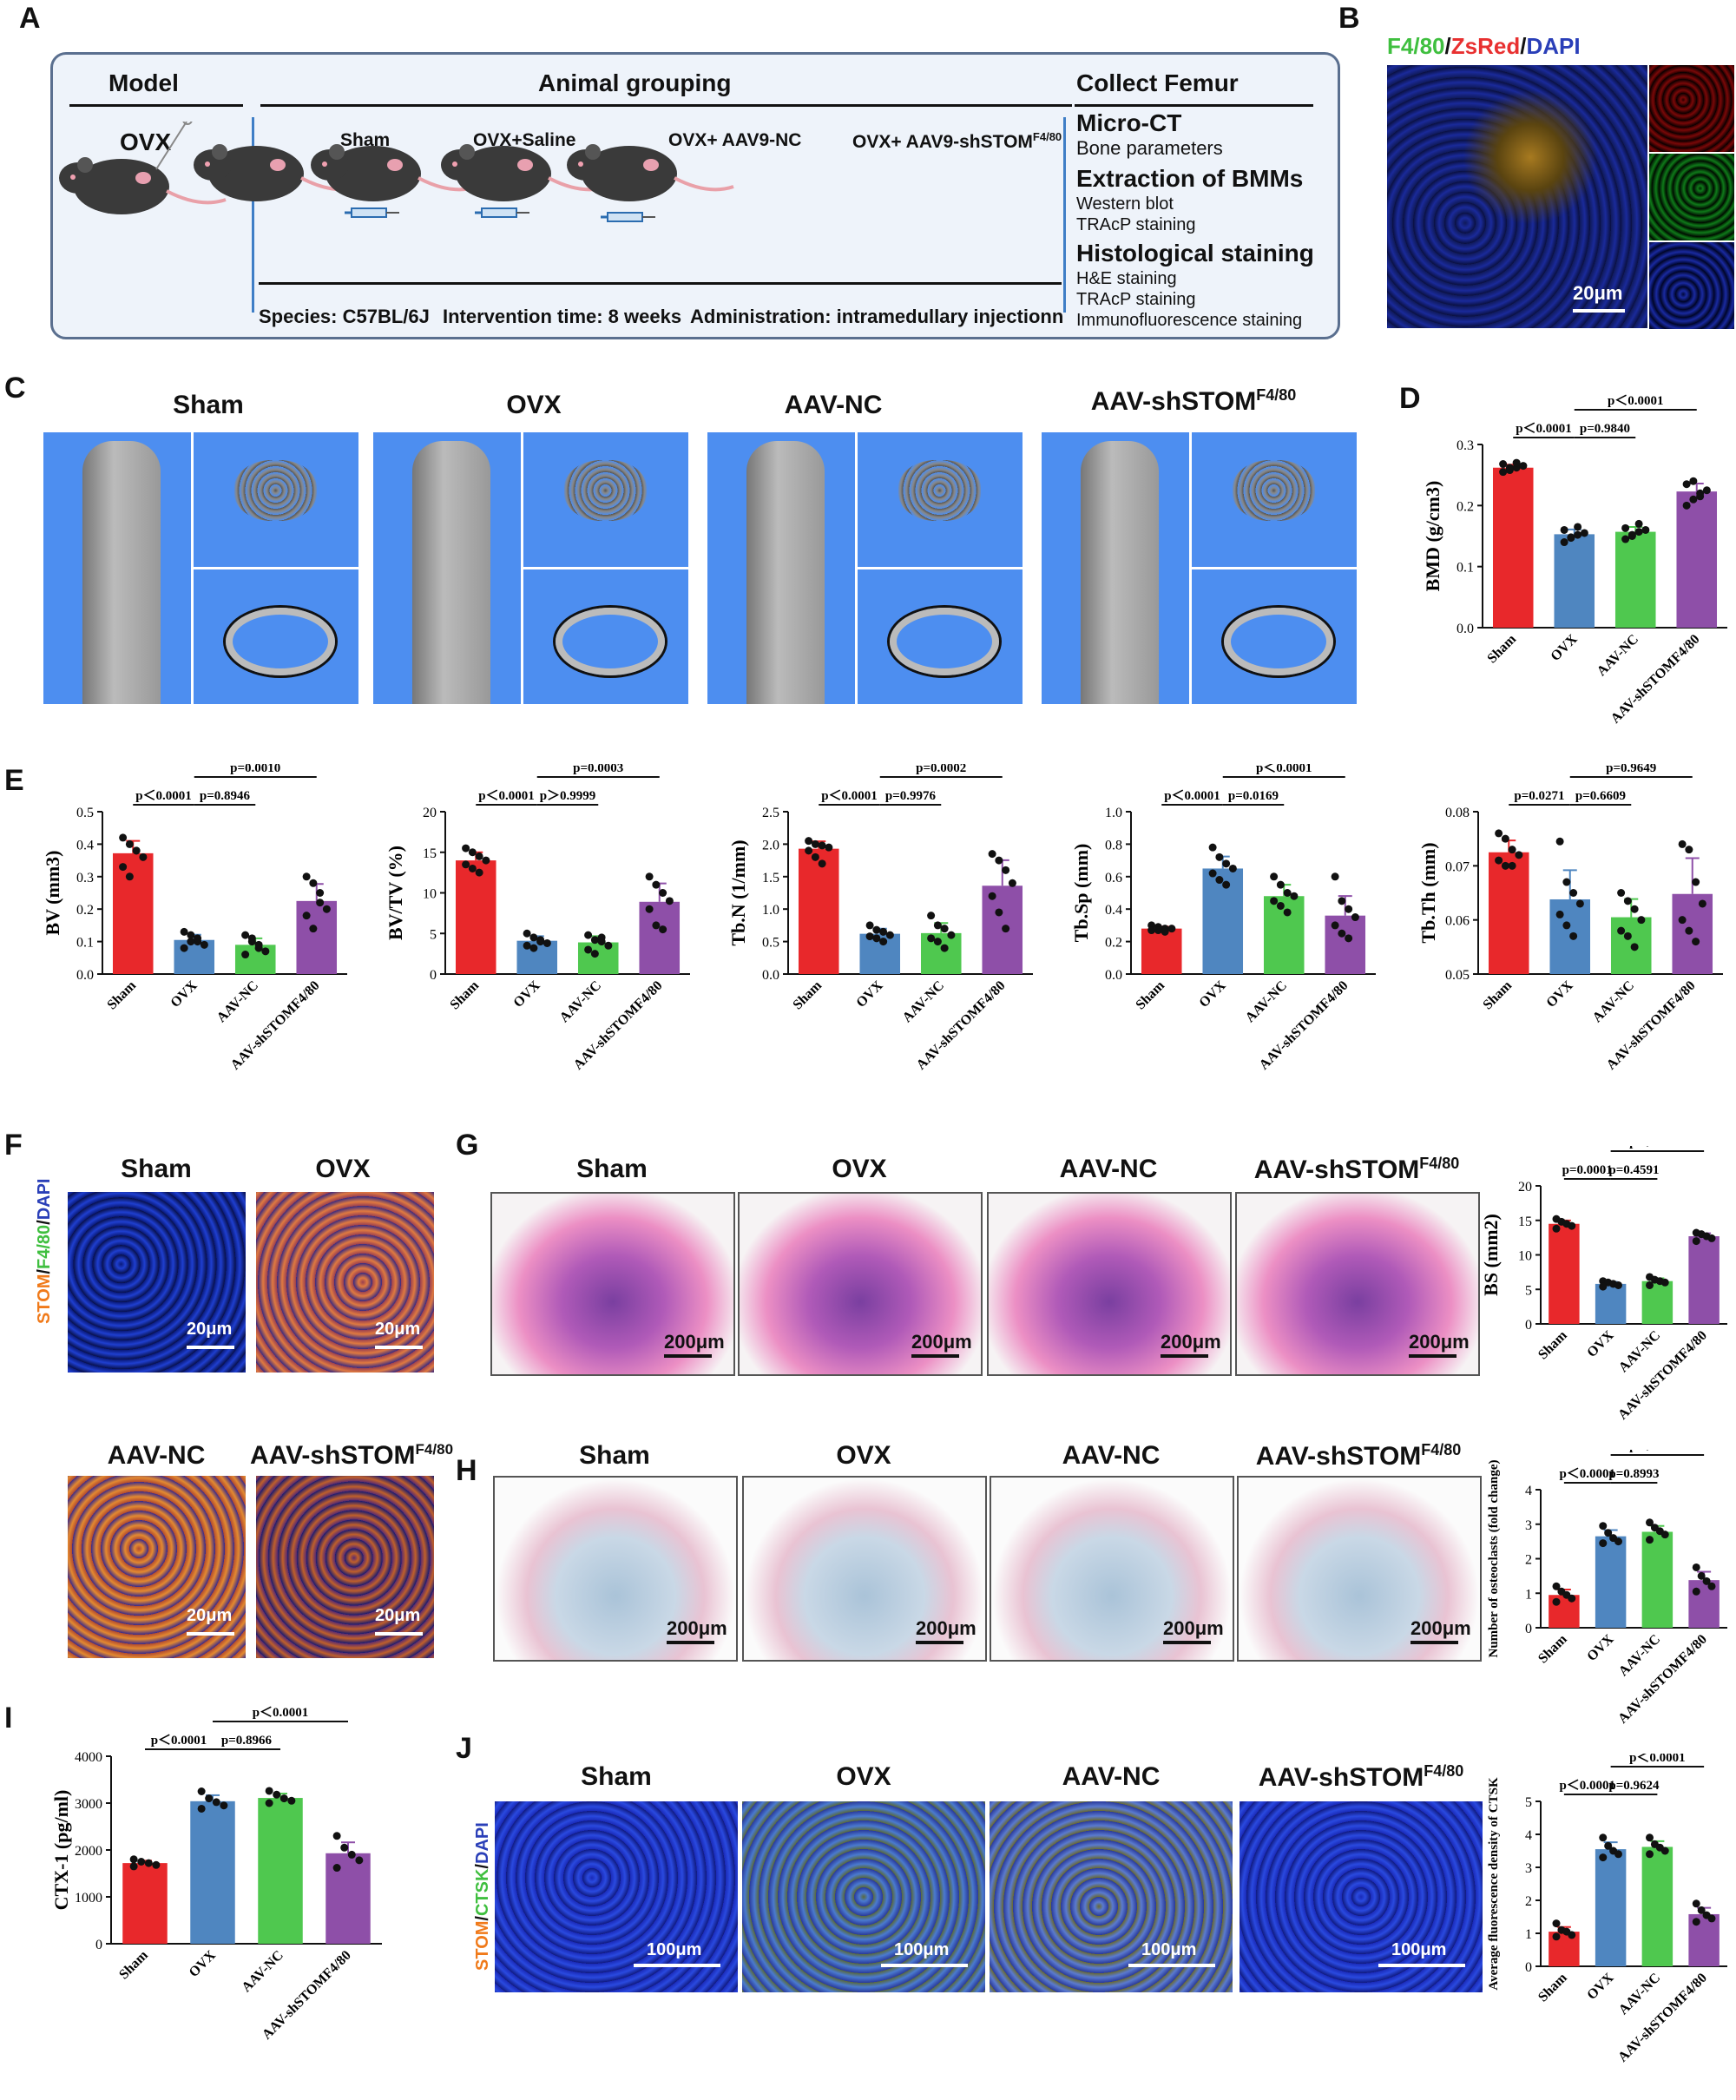 Image resolution: width=1736 pixels, height=2100 pixels. What do you see at coordinates (1465, 568) in the screenshot?
I see `y-tick-label: 0.1` at bounding box center [1465, 568].